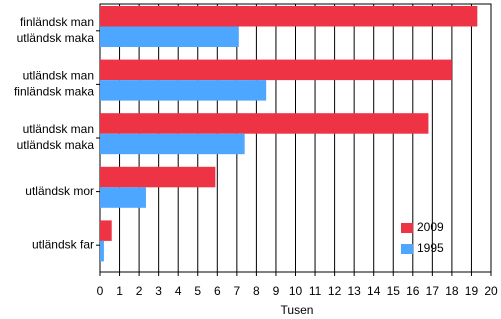 This screenshot has width=501, height=319. I want to click on x-axis-label: Tusen, so click(297, 310).